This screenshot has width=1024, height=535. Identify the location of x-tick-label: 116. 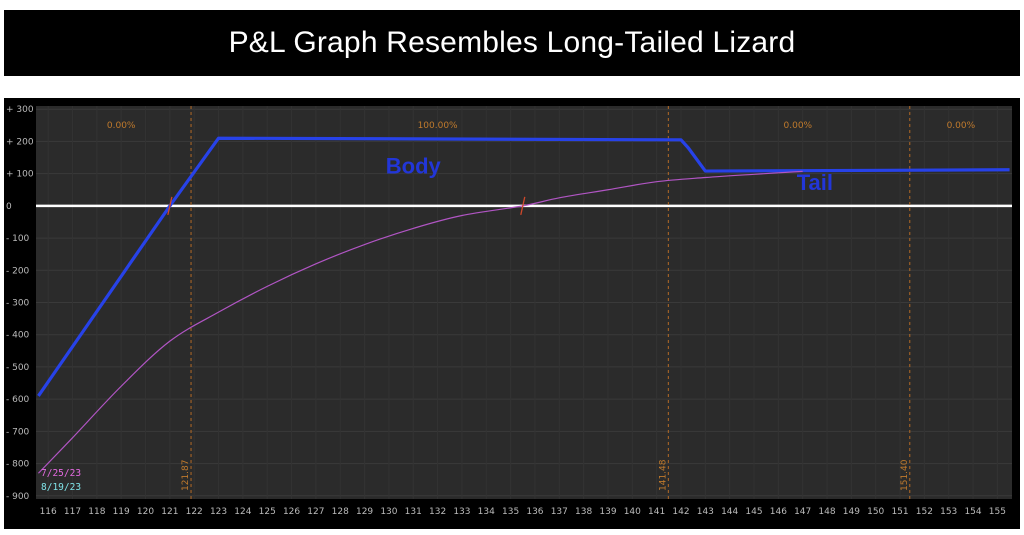
(48, 512).